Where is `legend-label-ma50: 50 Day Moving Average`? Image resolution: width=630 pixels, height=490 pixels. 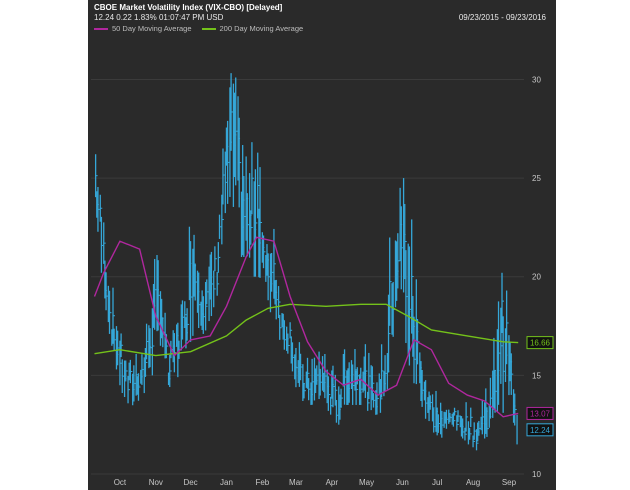
legend-label-ma50: 50 Day Moving Average is located at coordinates (152, 28).